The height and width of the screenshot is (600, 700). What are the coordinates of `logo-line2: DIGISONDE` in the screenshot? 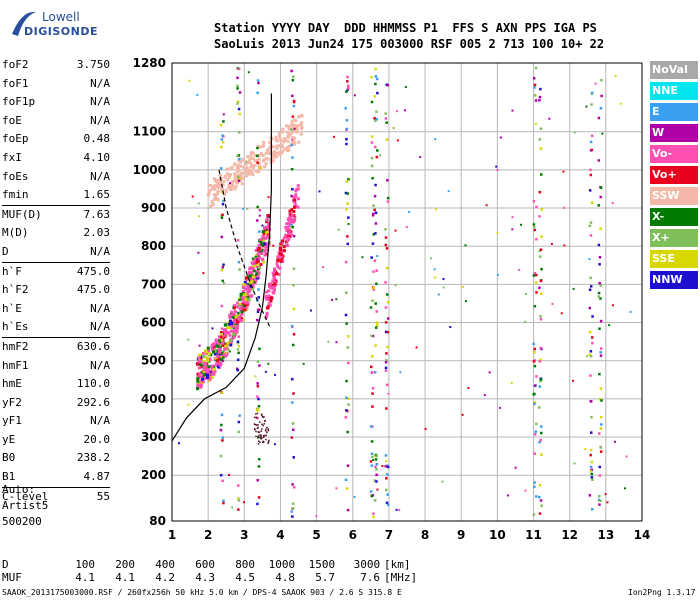 It's located at (61, 31).